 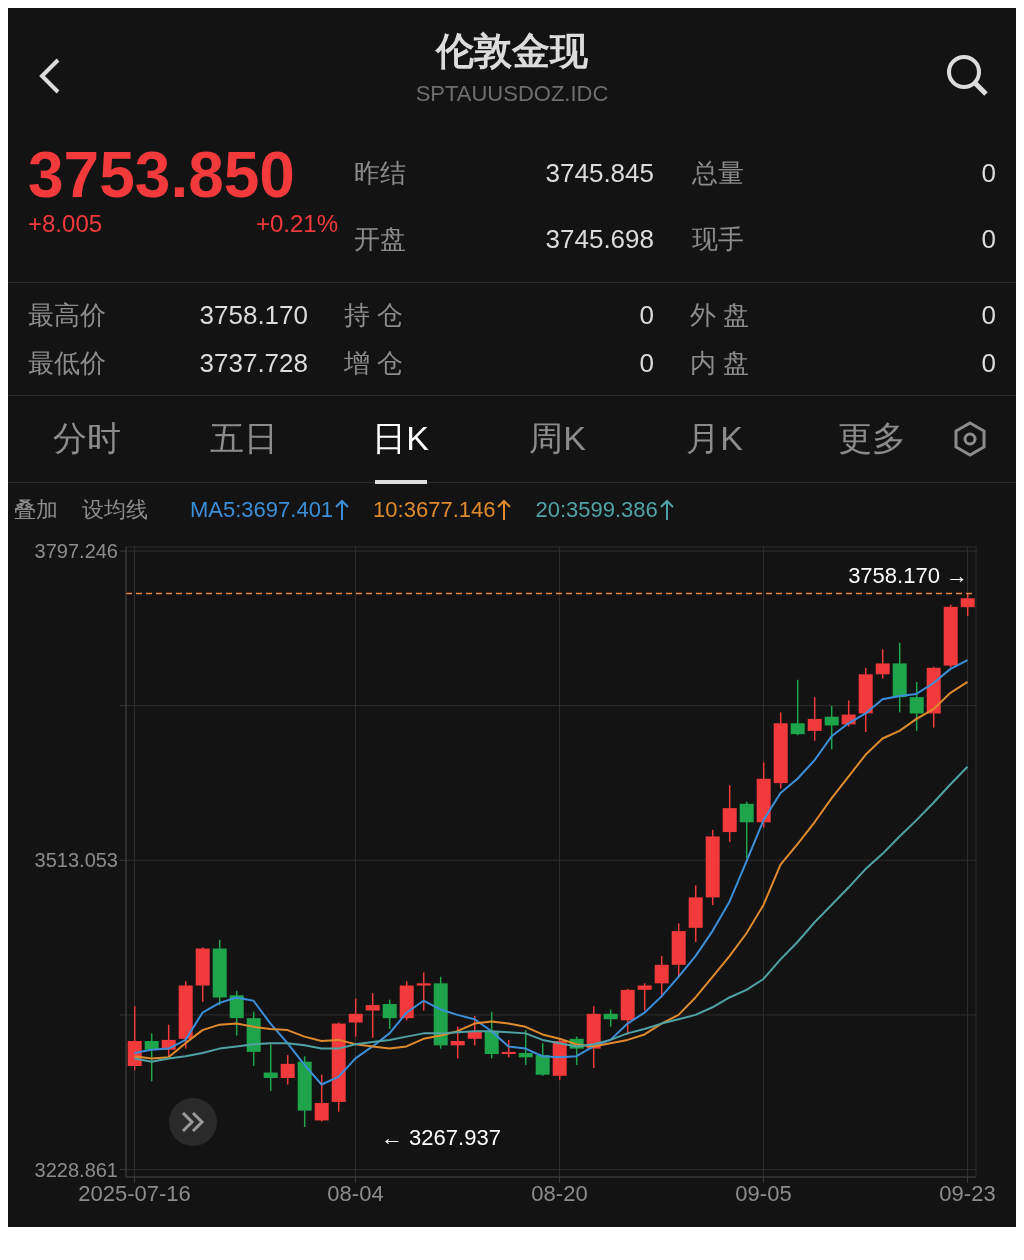 What do you see at coordinates (380, 173) in the screenshot?
I see `text: 昨结` at bounding box center [380, 173].